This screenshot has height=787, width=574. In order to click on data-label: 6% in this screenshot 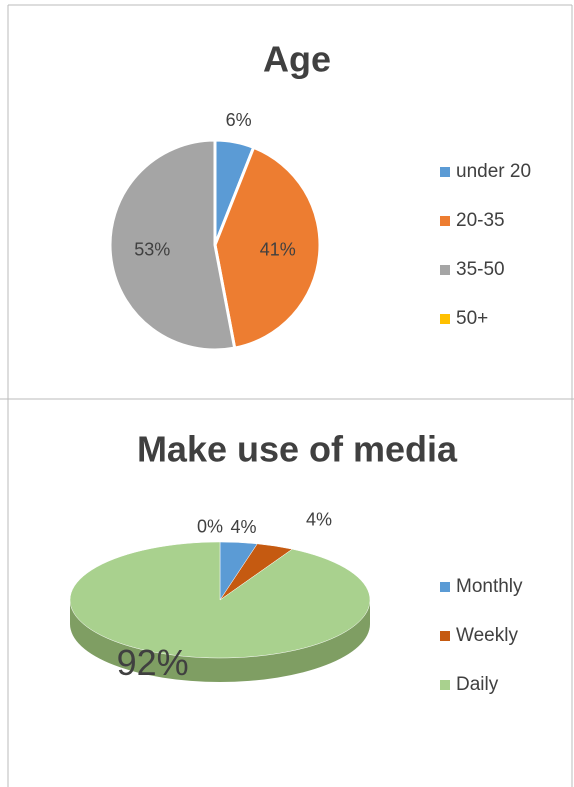, I will do `click(239, 120)`.